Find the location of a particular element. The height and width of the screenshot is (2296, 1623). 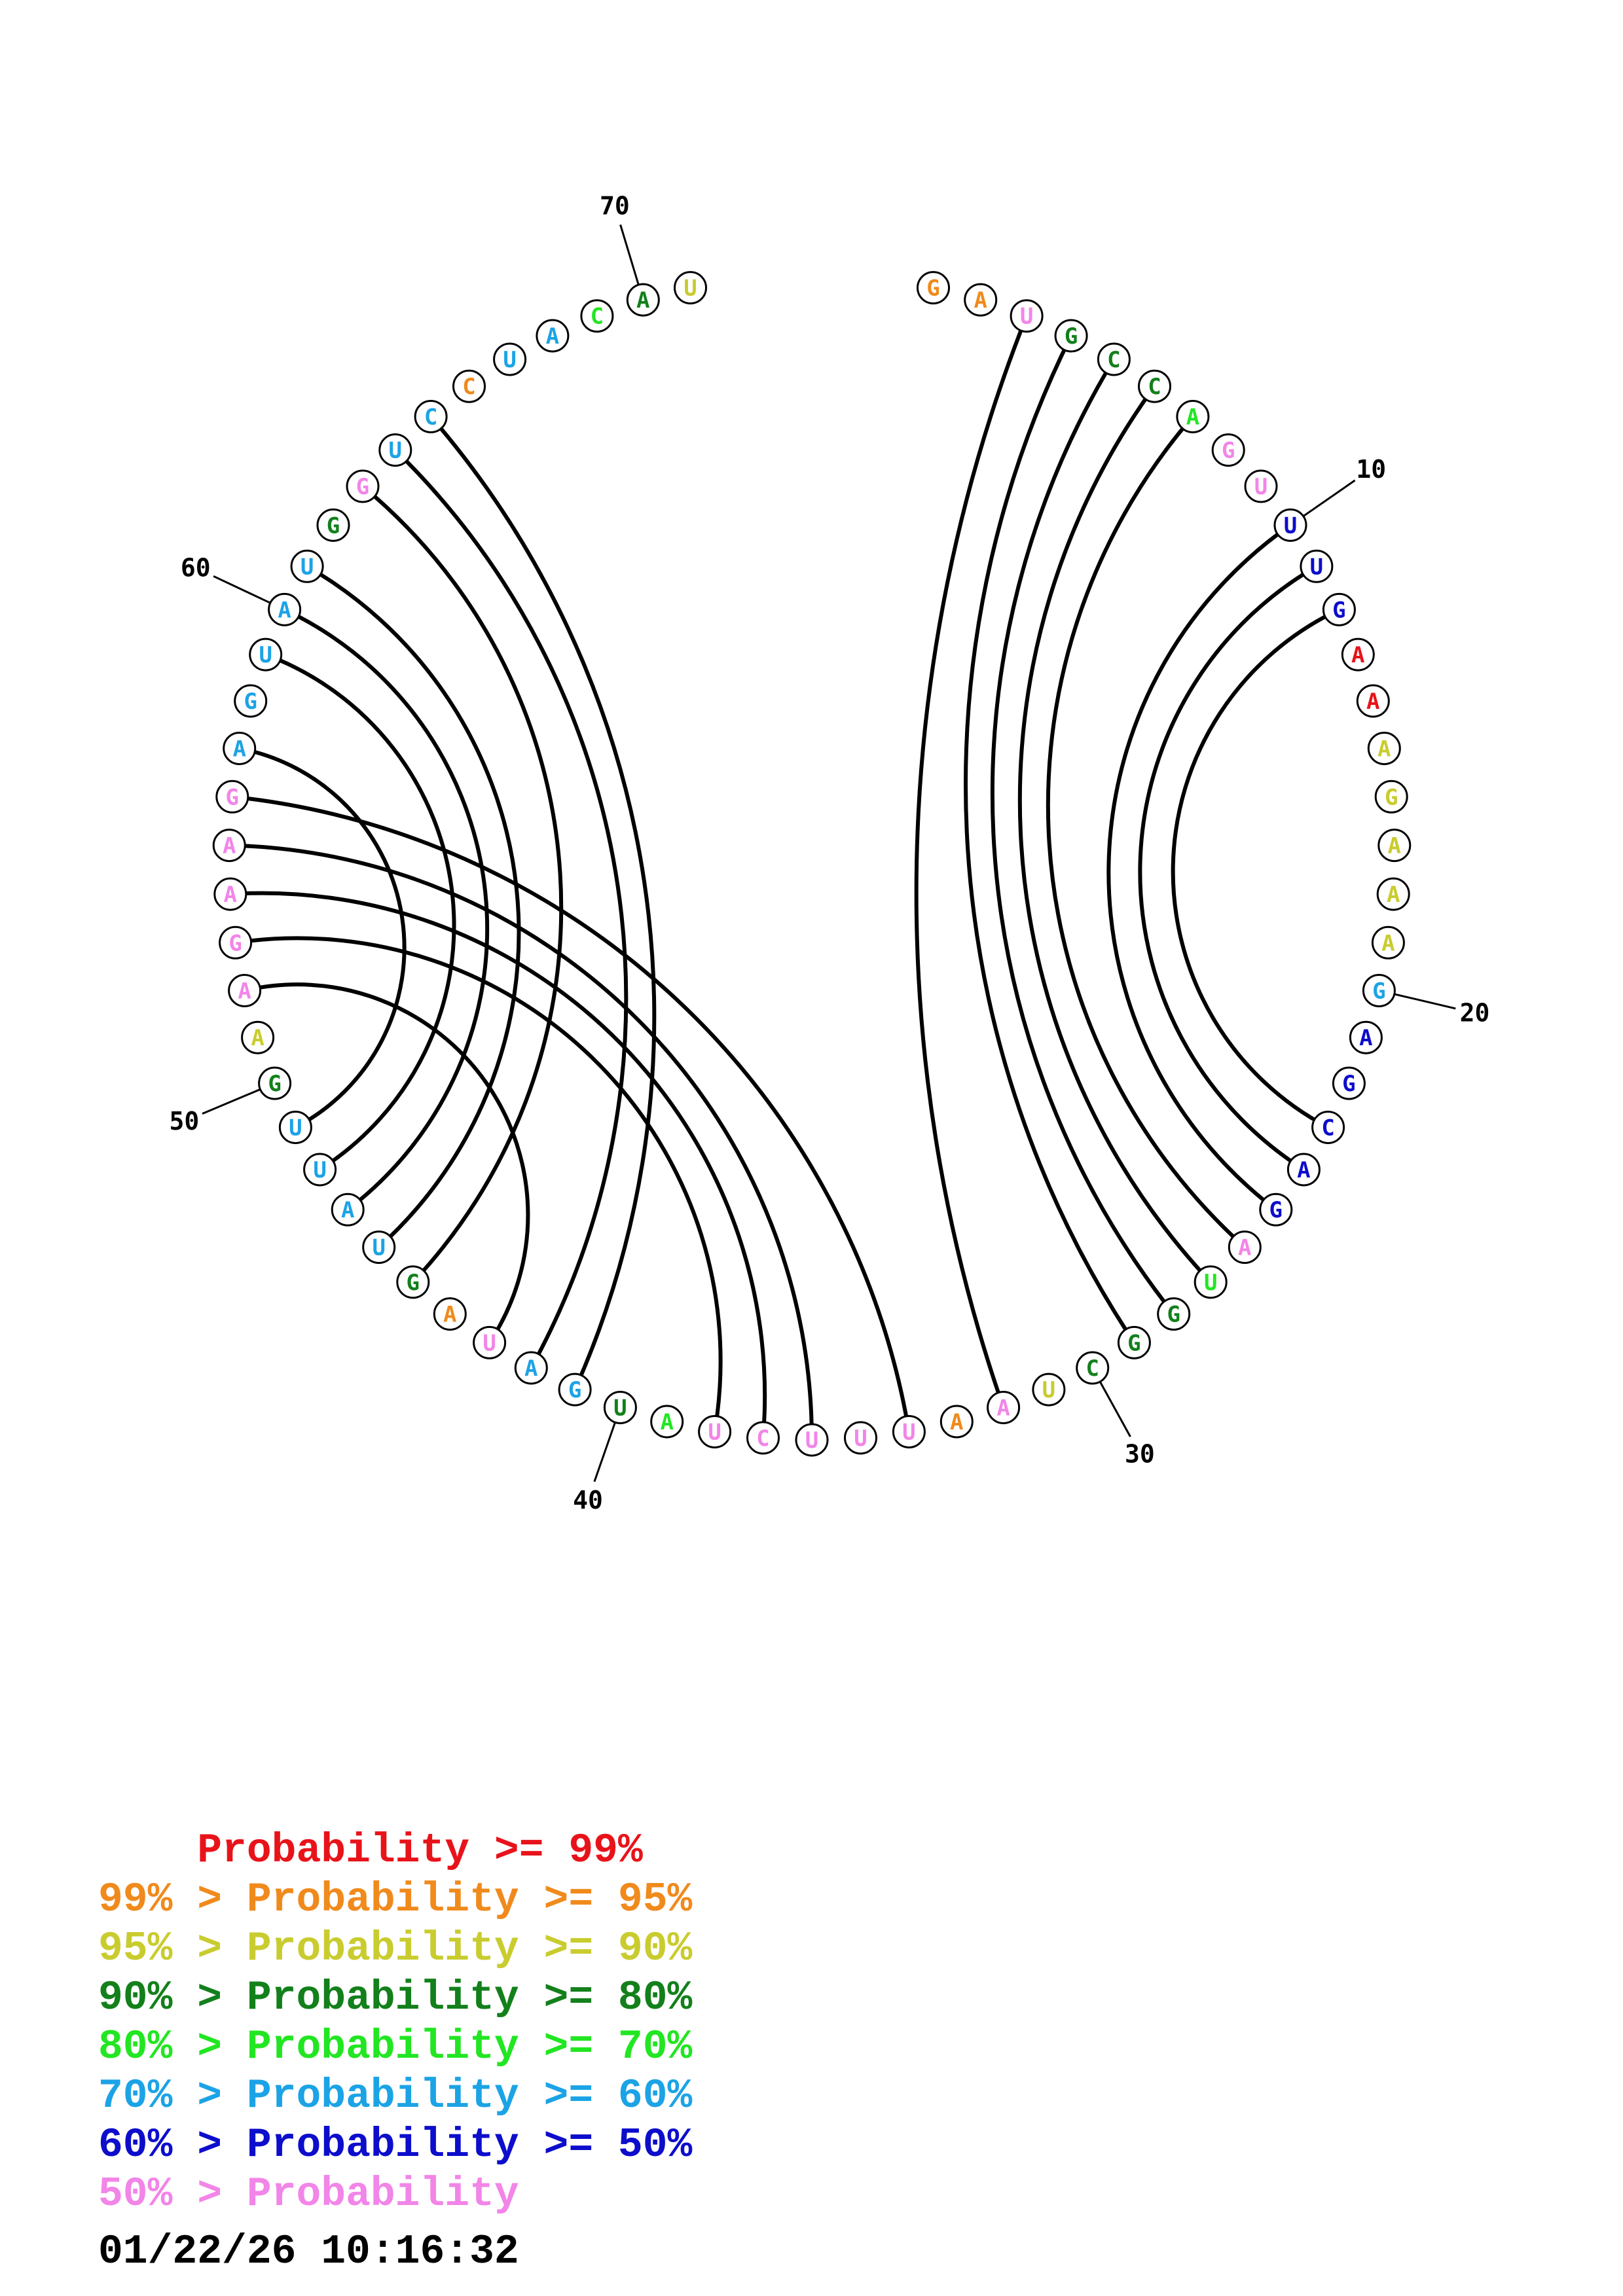

legend-entry: 60% > Probability >= 50% is located at coordinates (395, 2145).